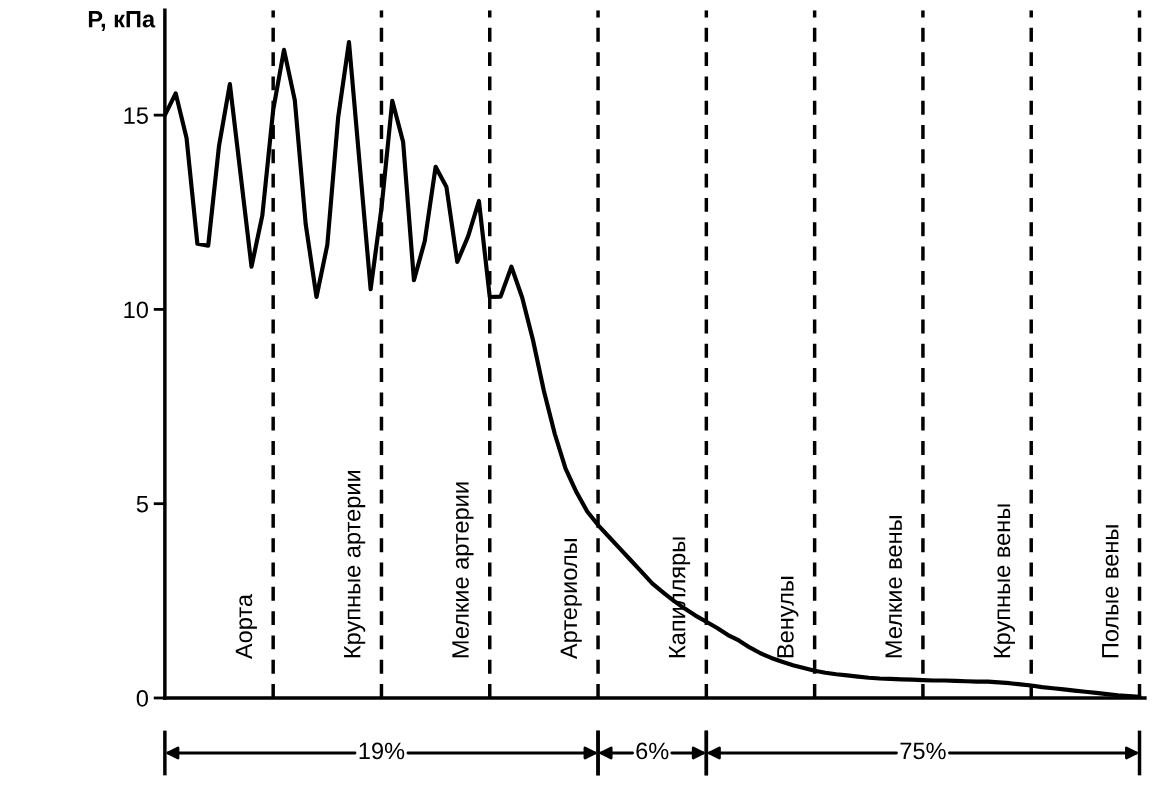 The height and width of the screenshot is (786, 1153). Describe the element at coordinates (788, 617) in the screenshot. I see `annotation: Венулы` at that location.